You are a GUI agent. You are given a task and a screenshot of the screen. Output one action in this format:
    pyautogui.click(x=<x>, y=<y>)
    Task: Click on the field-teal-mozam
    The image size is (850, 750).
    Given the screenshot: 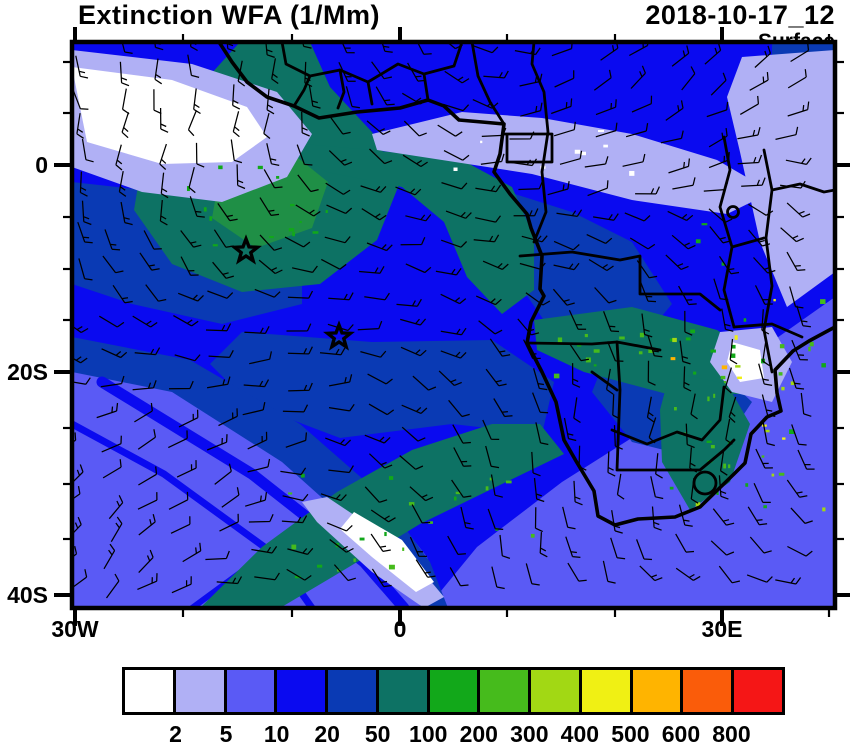 What is the action you would take?
    pyautogui.click(x=705, y=441)
    